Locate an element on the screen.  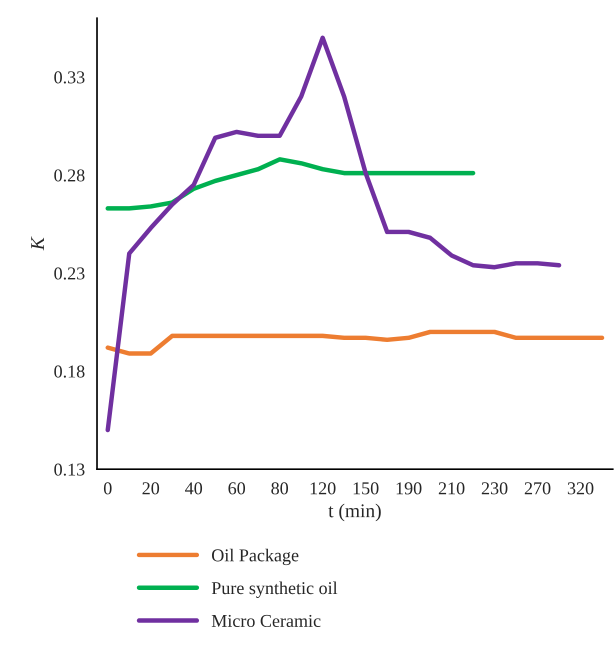
x-tick-label: 60 is located at coordinates (237, 488).